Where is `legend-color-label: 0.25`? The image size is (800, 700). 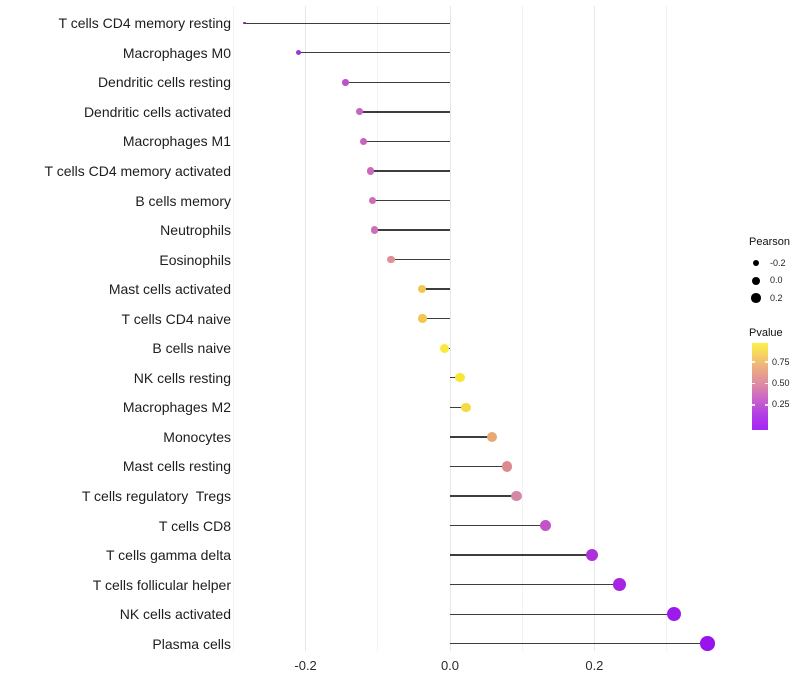
legend-color-label: 0.25 is located at coordinates (781, 404).